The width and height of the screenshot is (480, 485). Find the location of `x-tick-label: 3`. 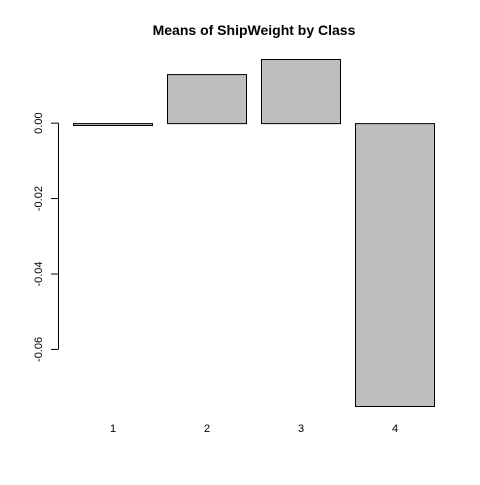

x-tick-label: 3 is located at coordinates (301, 429).